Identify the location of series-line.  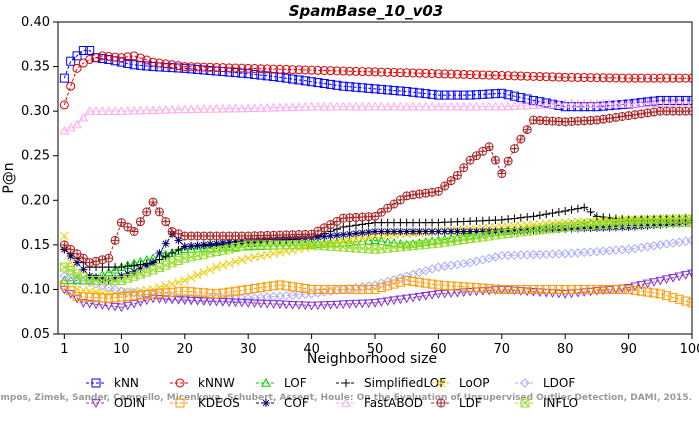
(378, 116).